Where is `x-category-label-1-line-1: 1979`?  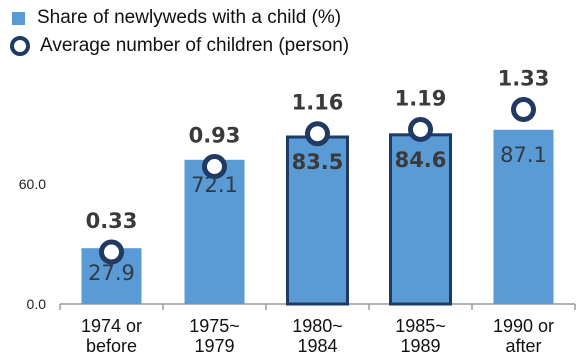
x-category-label-1-line-1: 1979 is located at coordinates (214, 346).